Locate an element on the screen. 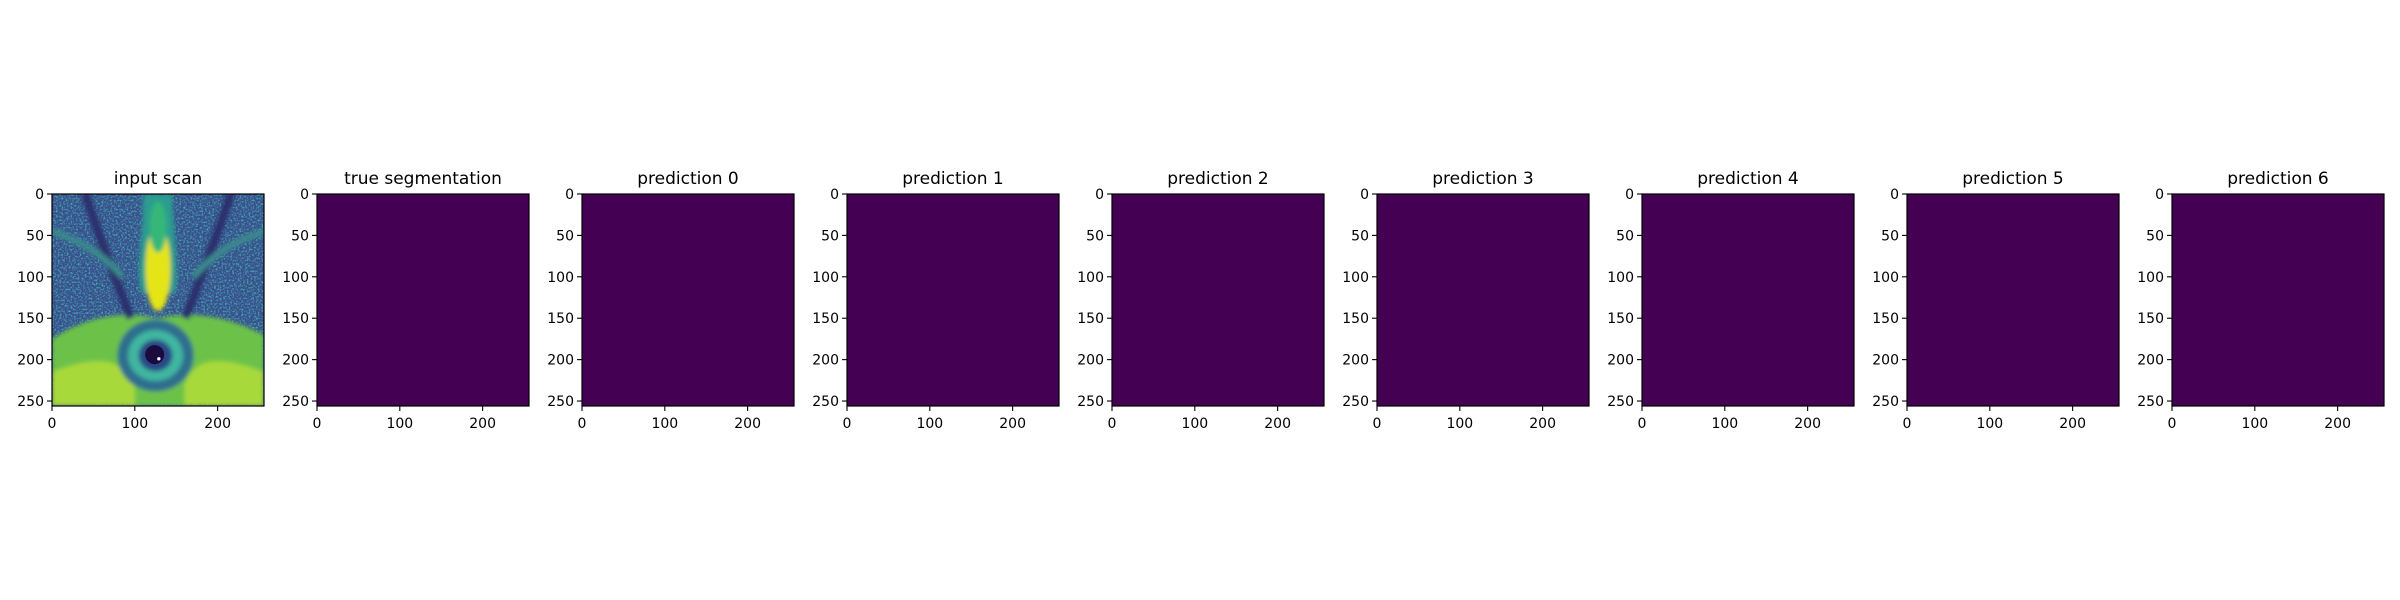  y-tick-label-5-3: 150 is located at coordinates (1355, 319).